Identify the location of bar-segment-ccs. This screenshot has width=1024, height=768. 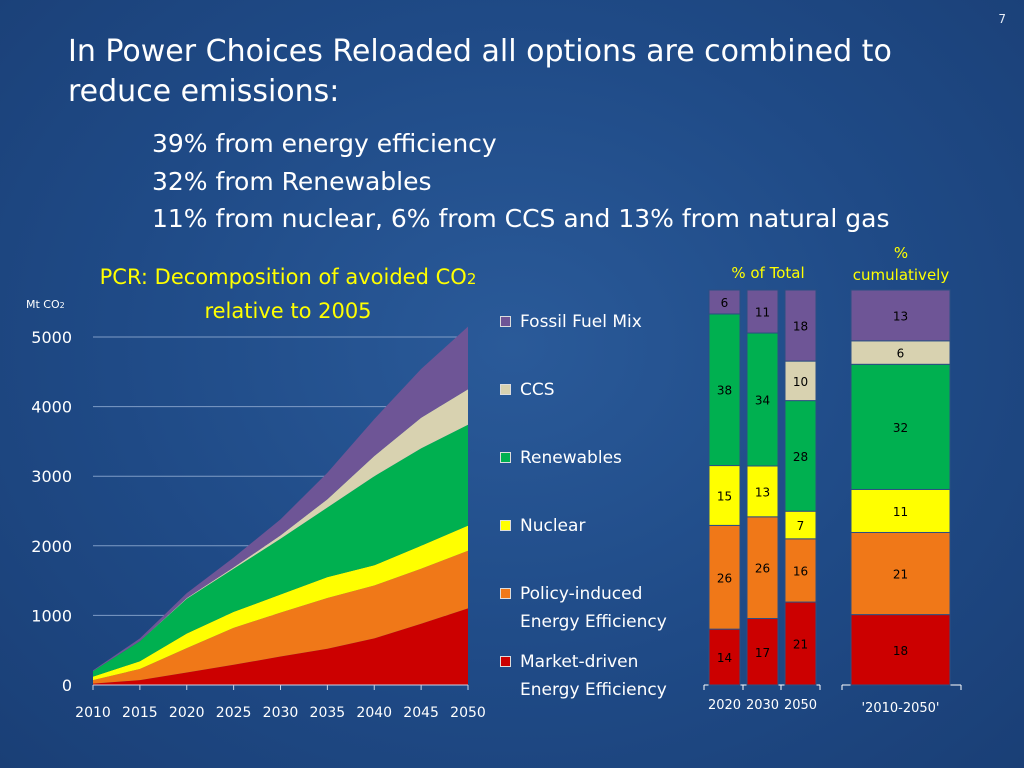
(800, 381).